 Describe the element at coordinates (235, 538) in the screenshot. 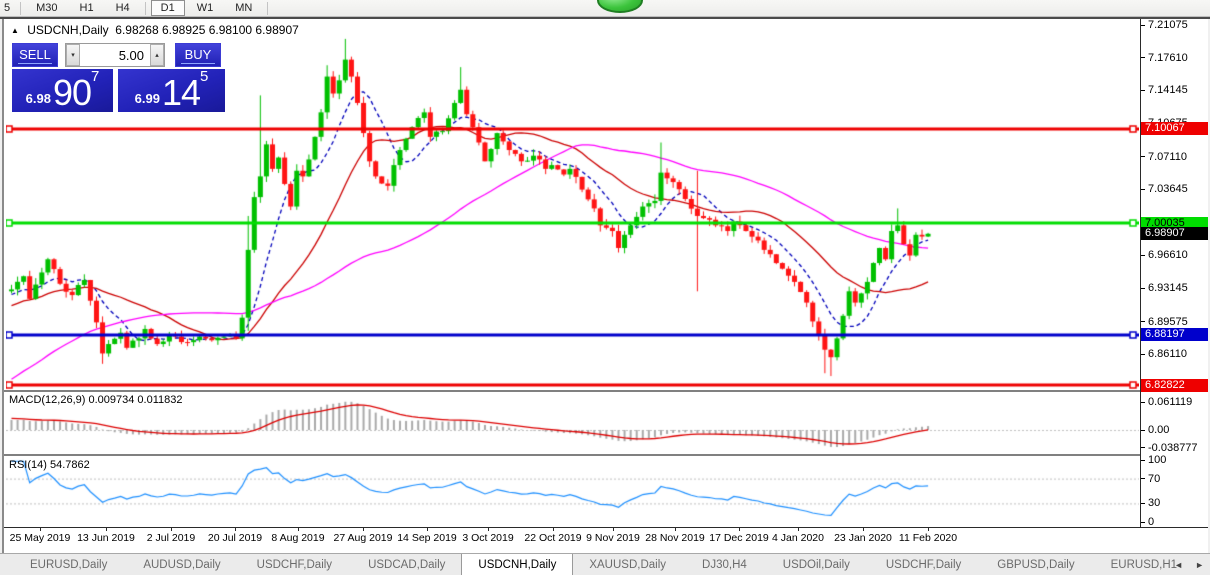

I see `date-tick-label: 20 Jul 2019` at that location.